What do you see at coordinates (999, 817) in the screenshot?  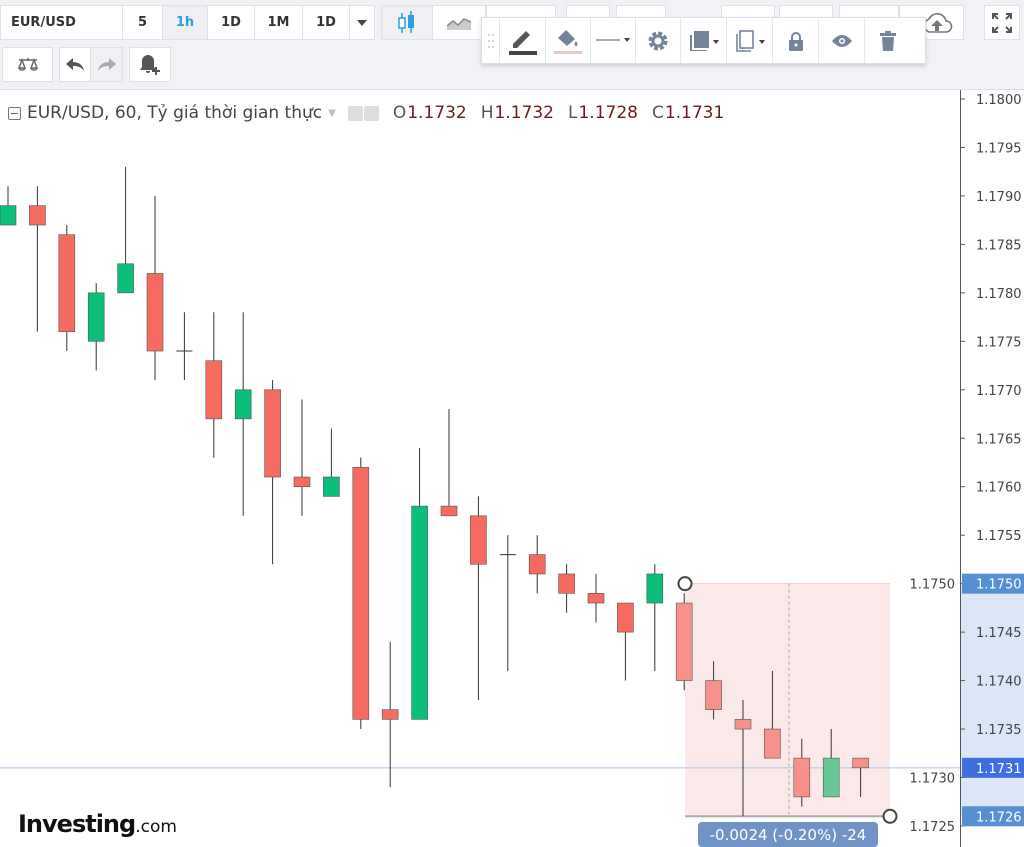 I see `badge-low: 1.1726` at bounding box center [999, 817].